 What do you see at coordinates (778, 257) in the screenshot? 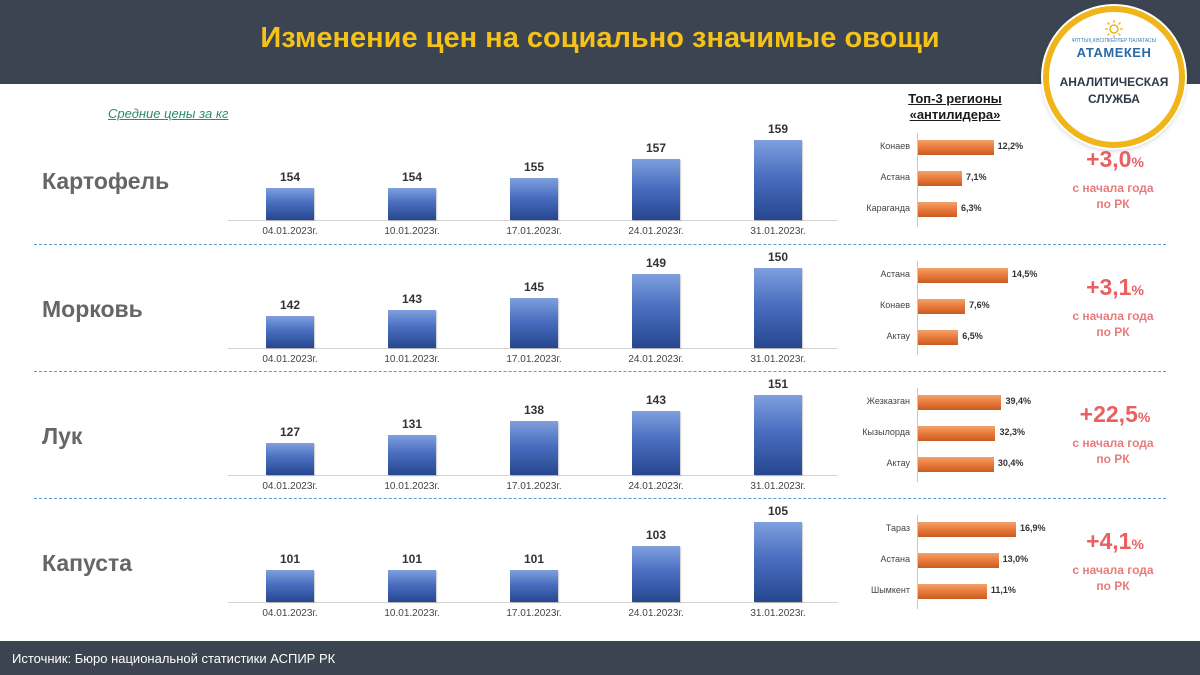
I see `price-value-label: 150` at bounding box center [778, 257].